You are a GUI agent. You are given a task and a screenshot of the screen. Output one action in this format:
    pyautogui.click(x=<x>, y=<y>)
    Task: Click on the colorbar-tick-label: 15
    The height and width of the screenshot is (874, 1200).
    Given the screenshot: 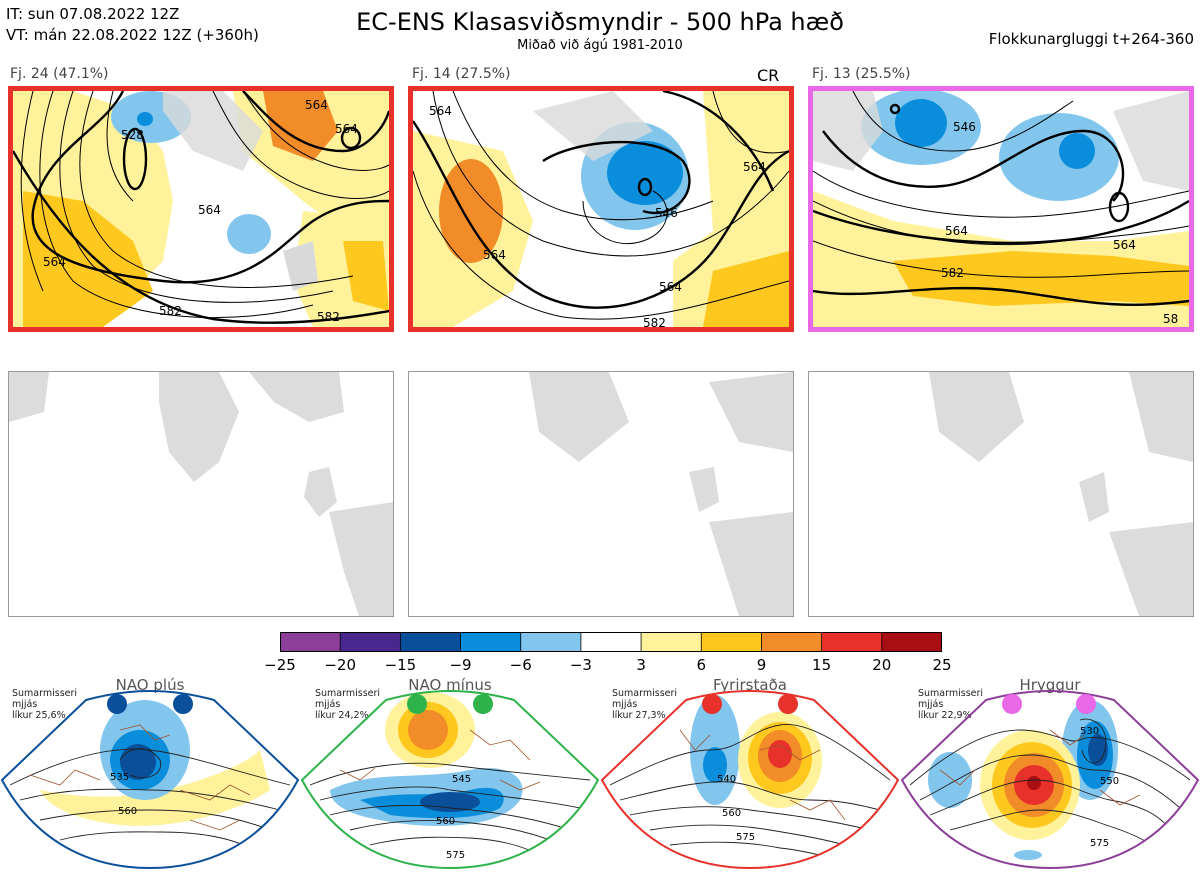 What is the action you would take?
    pyautogui.click(x=822, y=665)
    